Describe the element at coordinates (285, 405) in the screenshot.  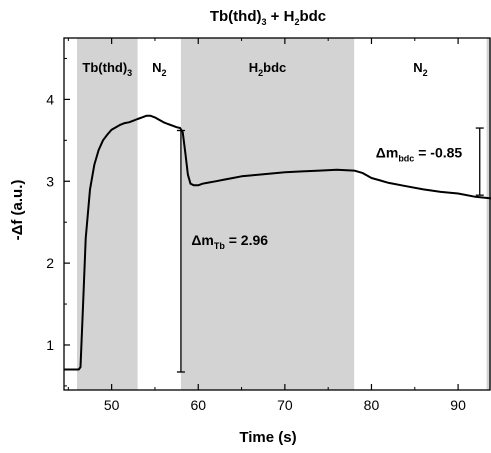
I see `x-tick-label: 70` at that location.